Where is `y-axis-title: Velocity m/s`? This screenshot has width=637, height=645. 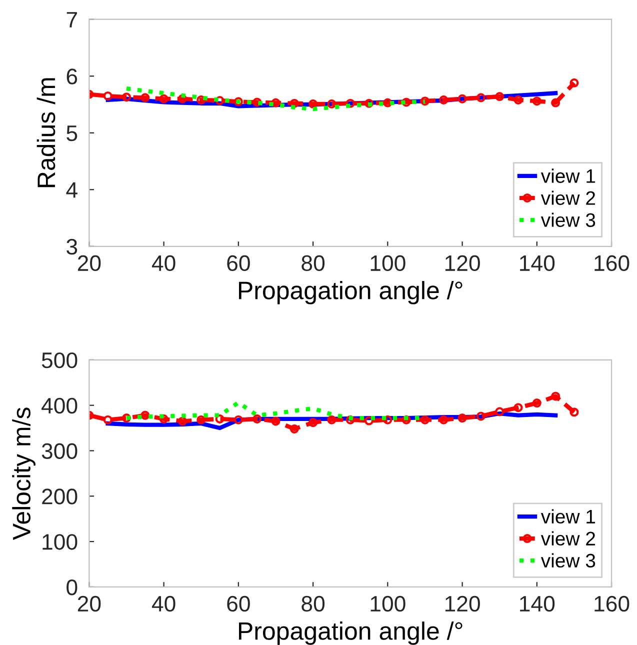
y-axis-title: Velocity m/s is located at coordinates (24, 474).